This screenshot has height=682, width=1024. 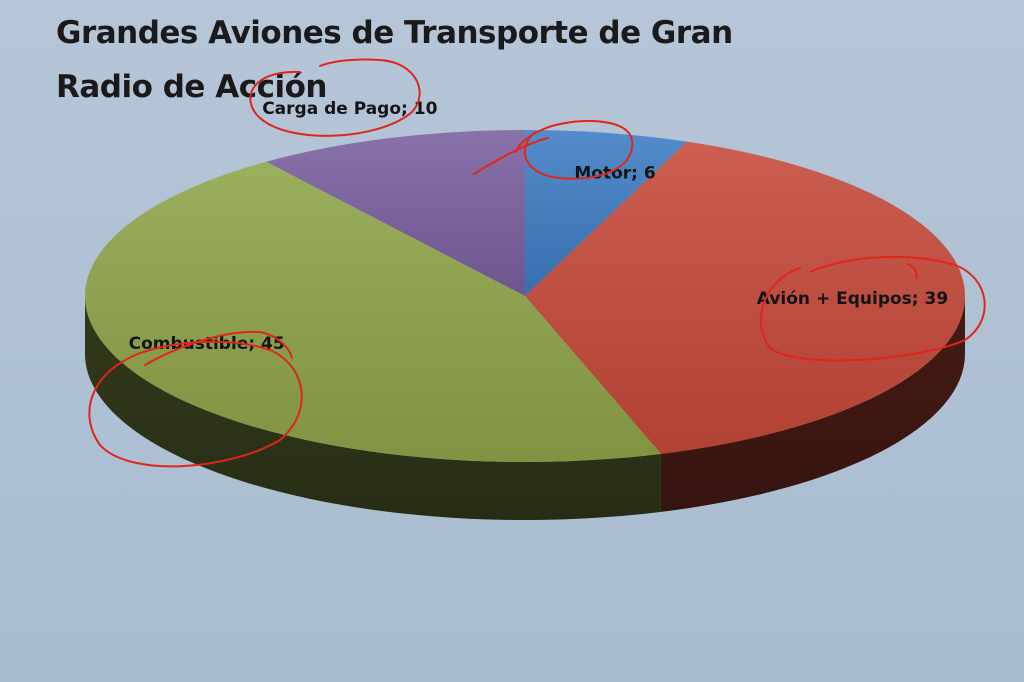 What do you see at coordinates (349, 109) in the screenshot?
I see `data-label-carga-de-pago: Carga de Pago; 10` at bounding box center [349, 109].